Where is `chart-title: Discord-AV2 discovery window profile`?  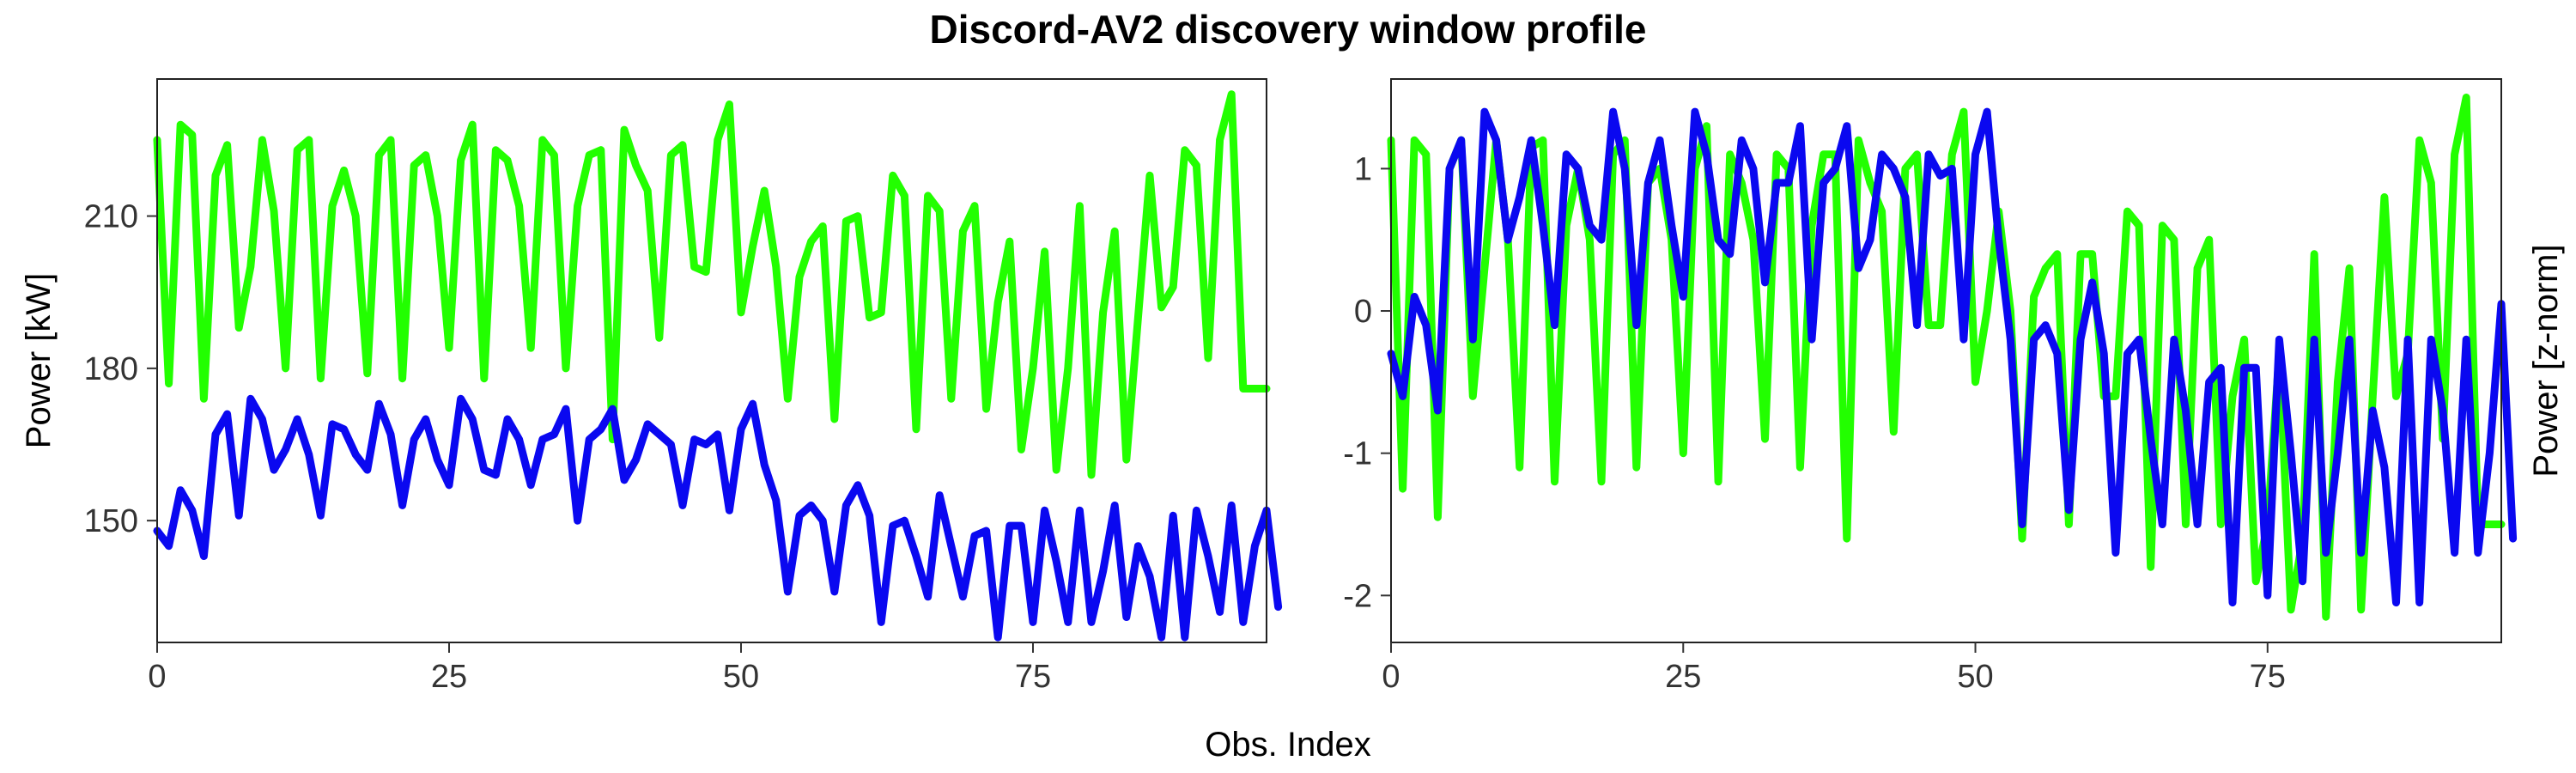 chart-title: Discord-AV2 discovery window profile is located at coordinates (1288, 30).